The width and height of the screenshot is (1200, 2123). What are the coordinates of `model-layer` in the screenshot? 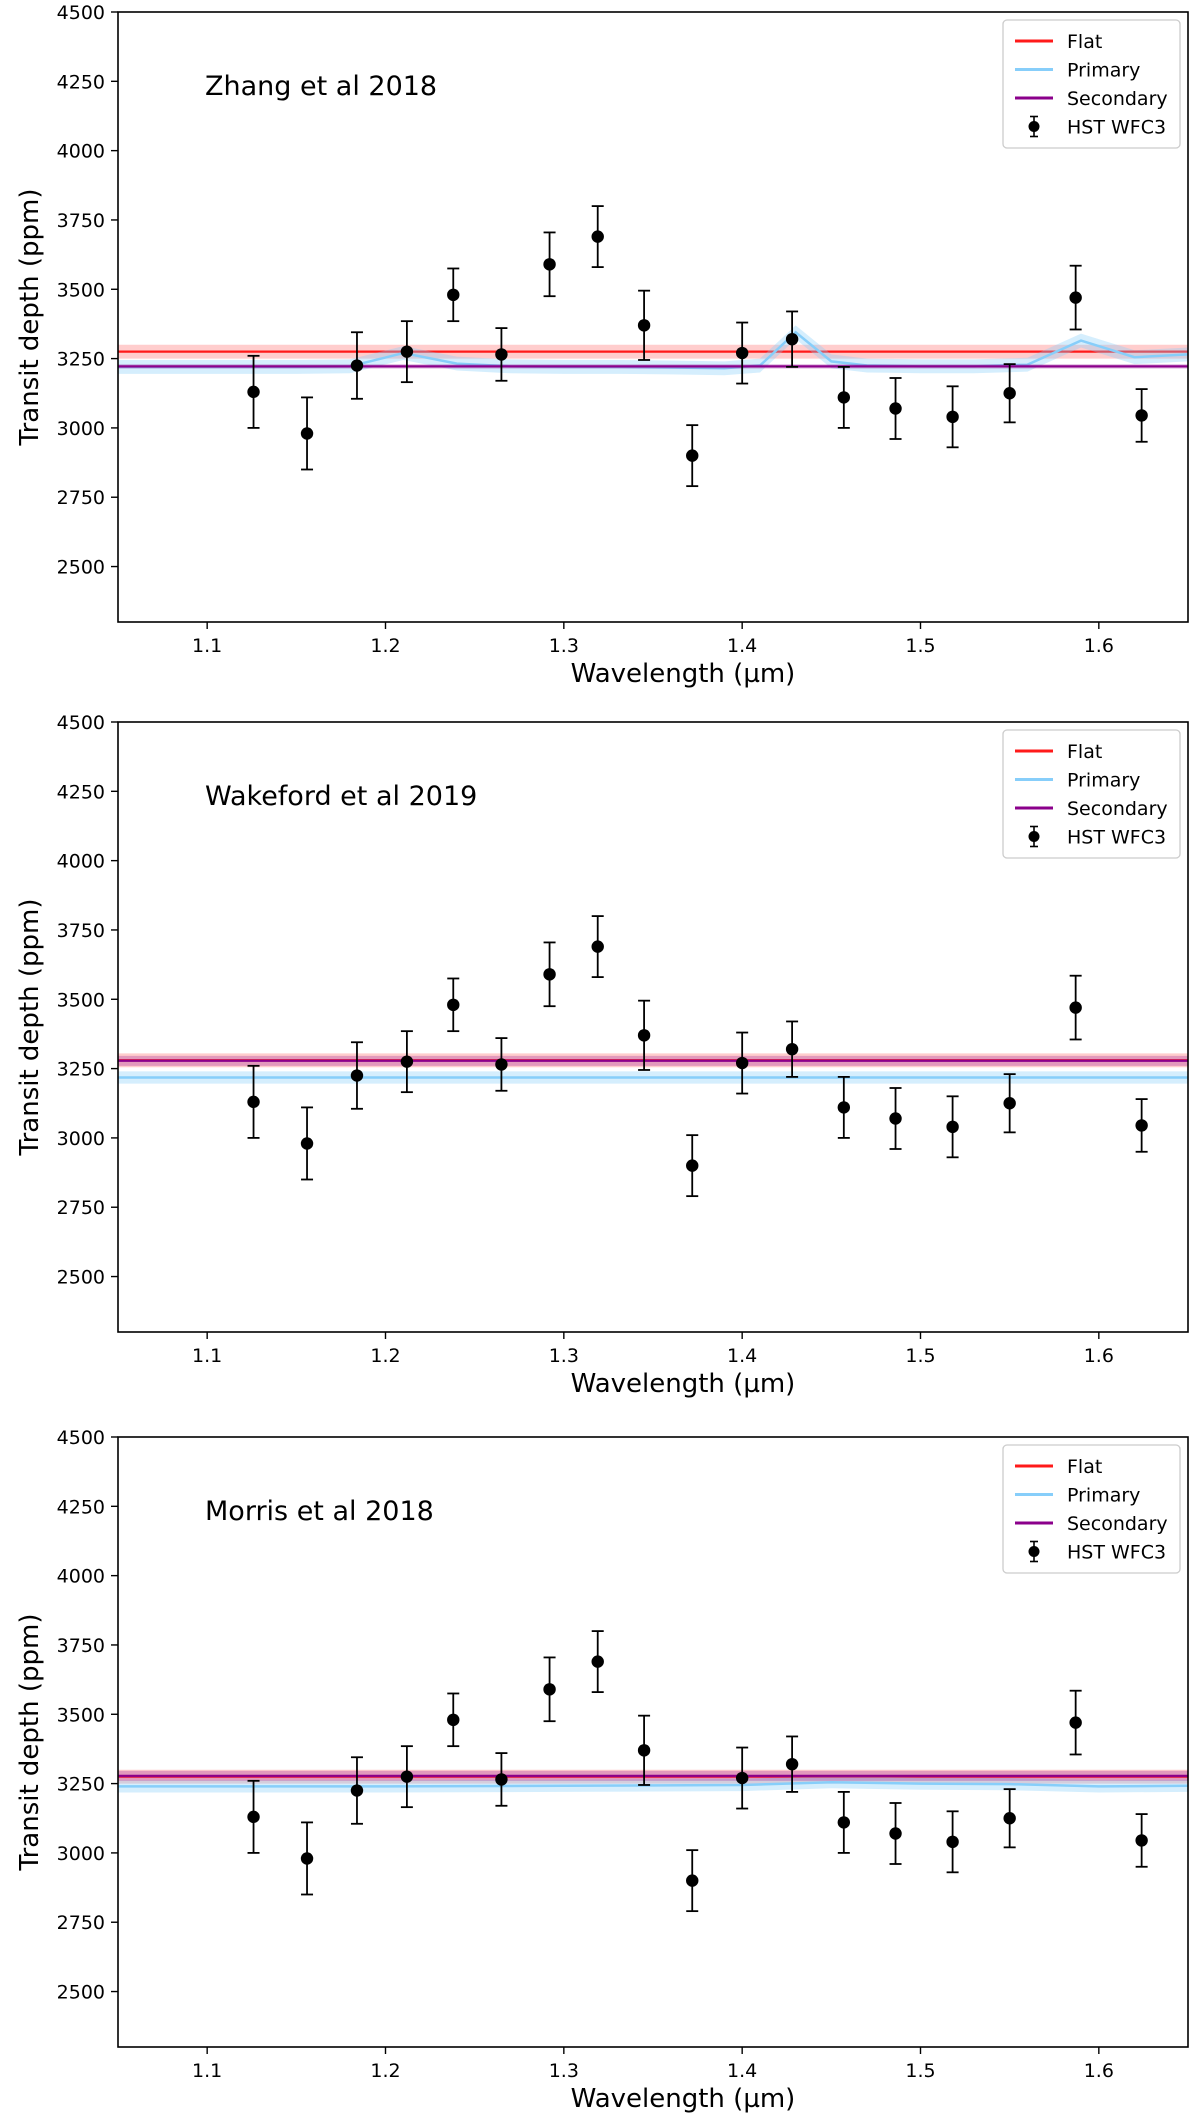 It's located at (653, 1781).